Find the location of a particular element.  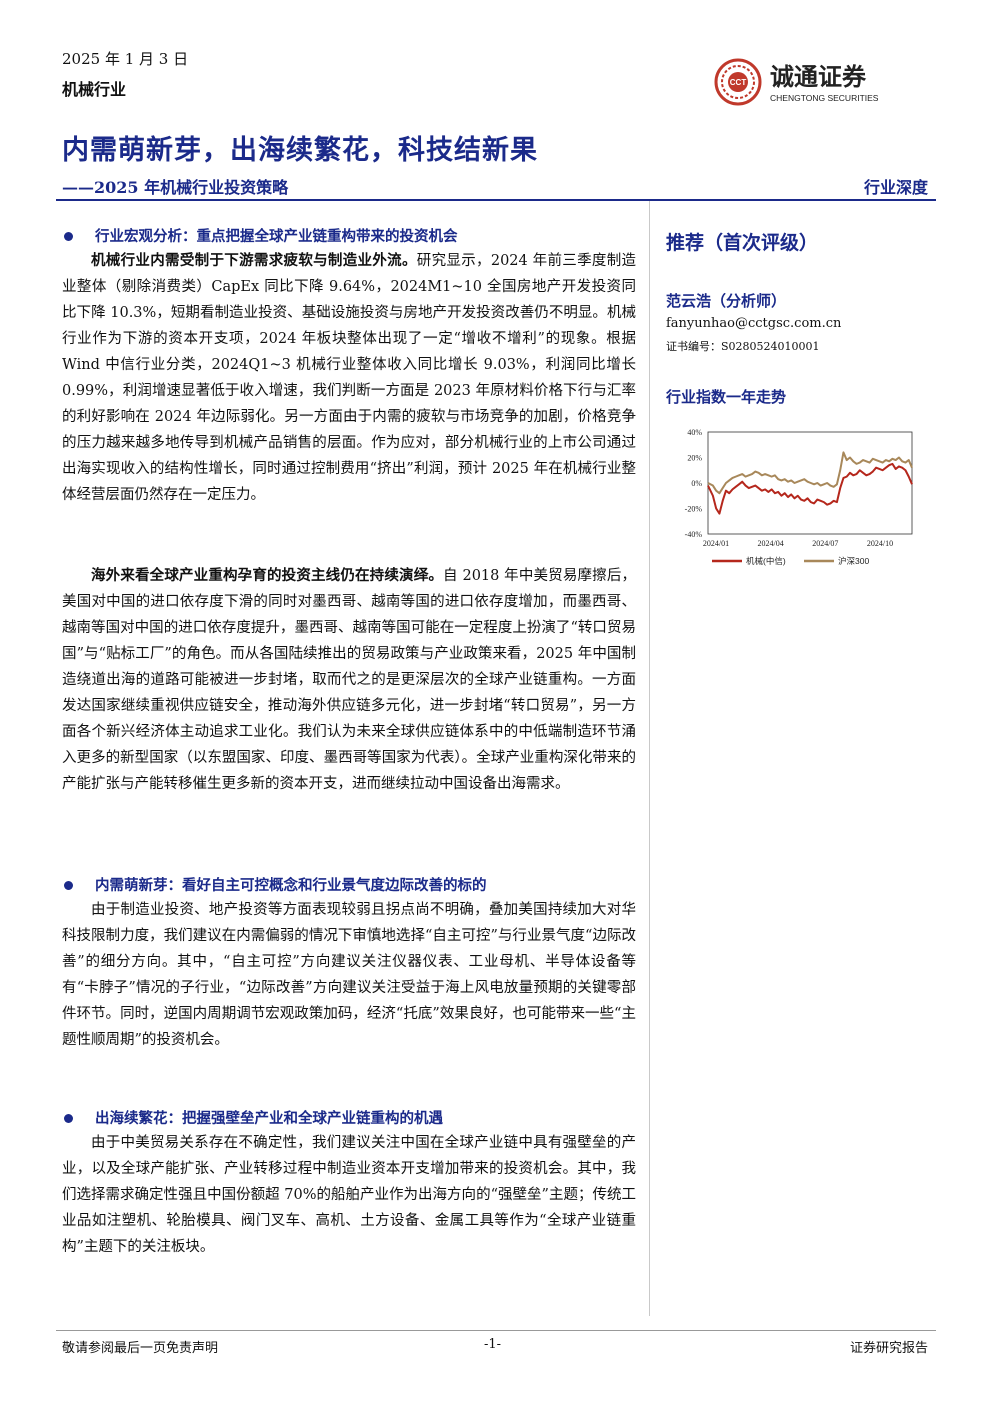

footer-divider is located at coordinates (496, 1330).